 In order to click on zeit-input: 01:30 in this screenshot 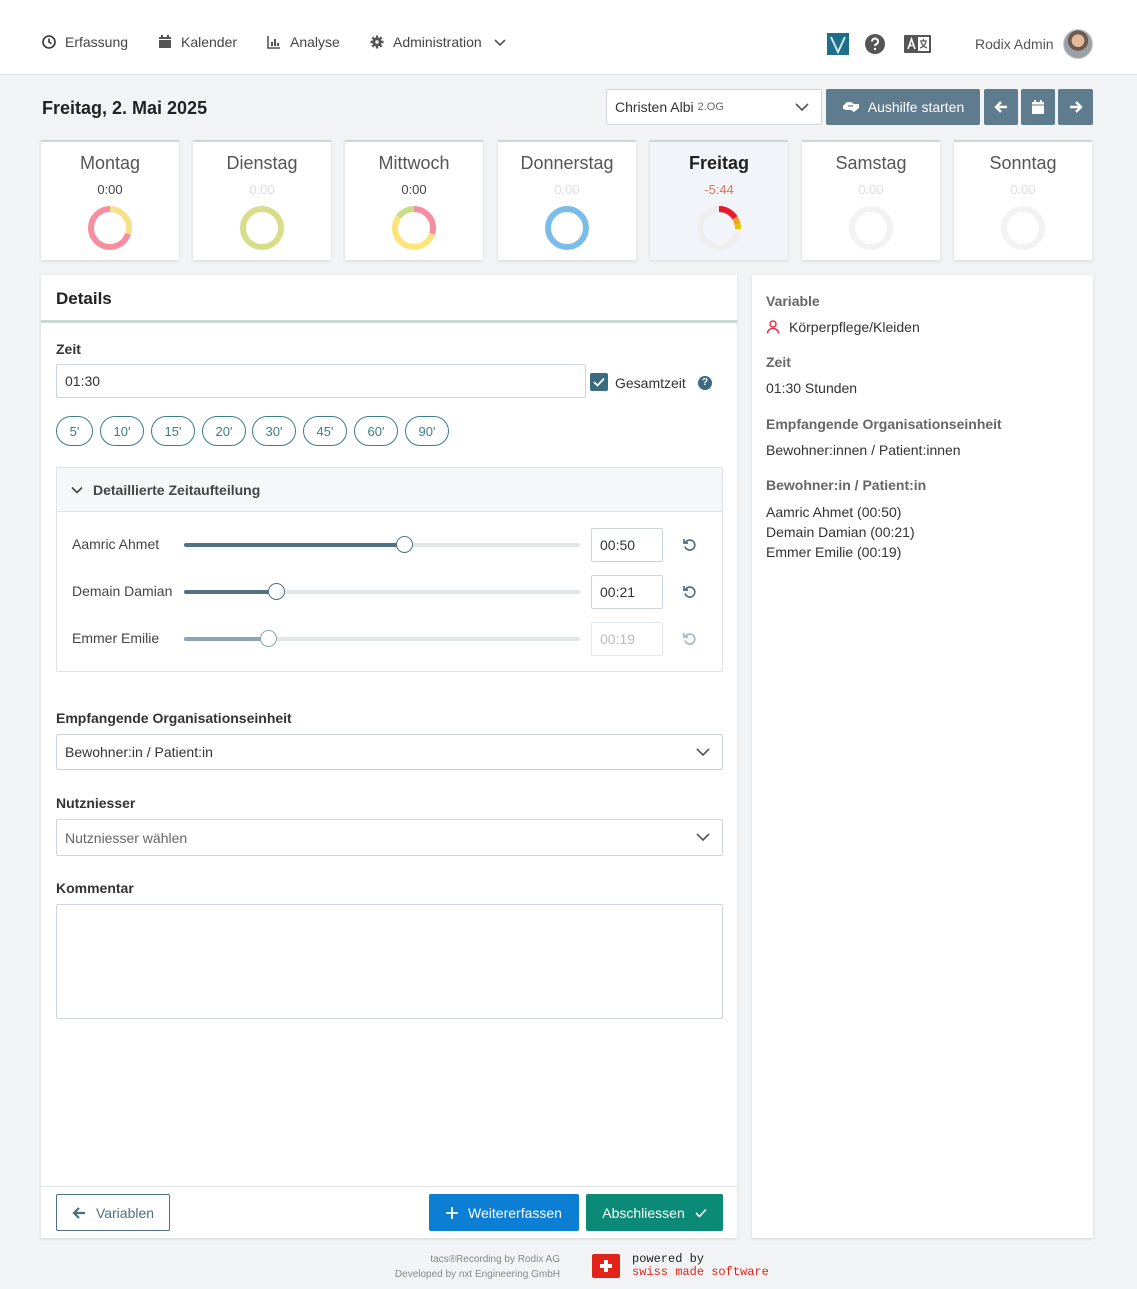, I will do `click(321, 381)`.